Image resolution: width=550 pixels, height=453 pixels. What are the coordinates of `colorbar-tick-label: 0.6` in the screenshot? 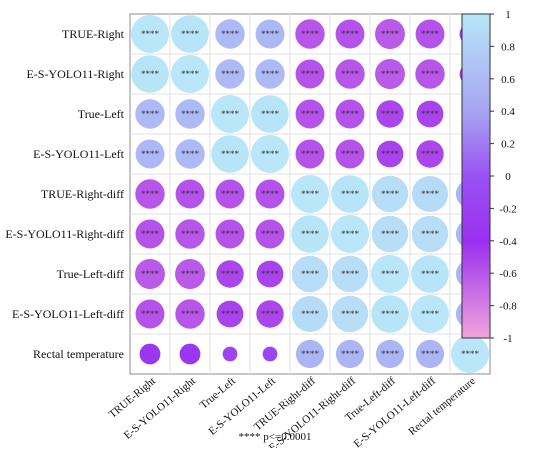 It's located at (508, 80).